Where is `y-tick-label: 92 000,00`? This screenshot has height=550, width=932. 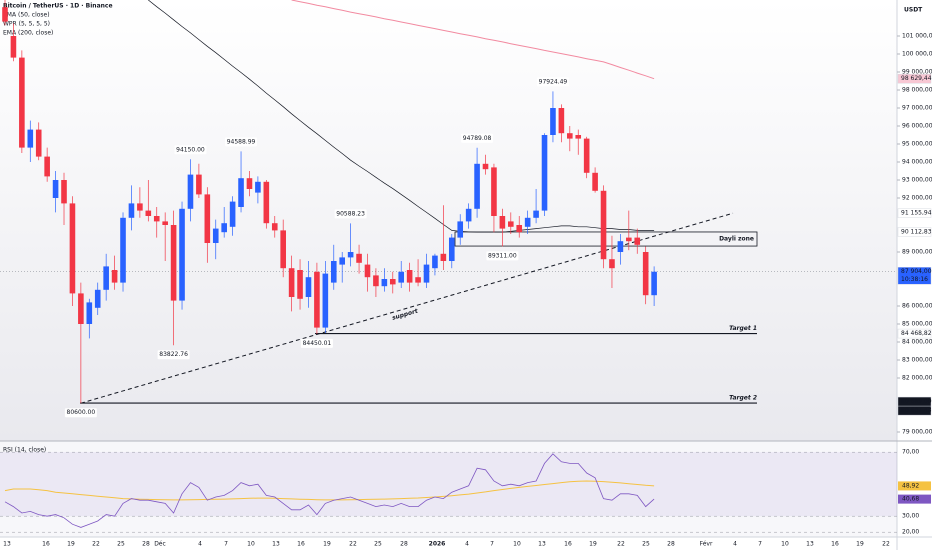
y-tick-label: 92 000,00 is located at coordinates (917, 198).